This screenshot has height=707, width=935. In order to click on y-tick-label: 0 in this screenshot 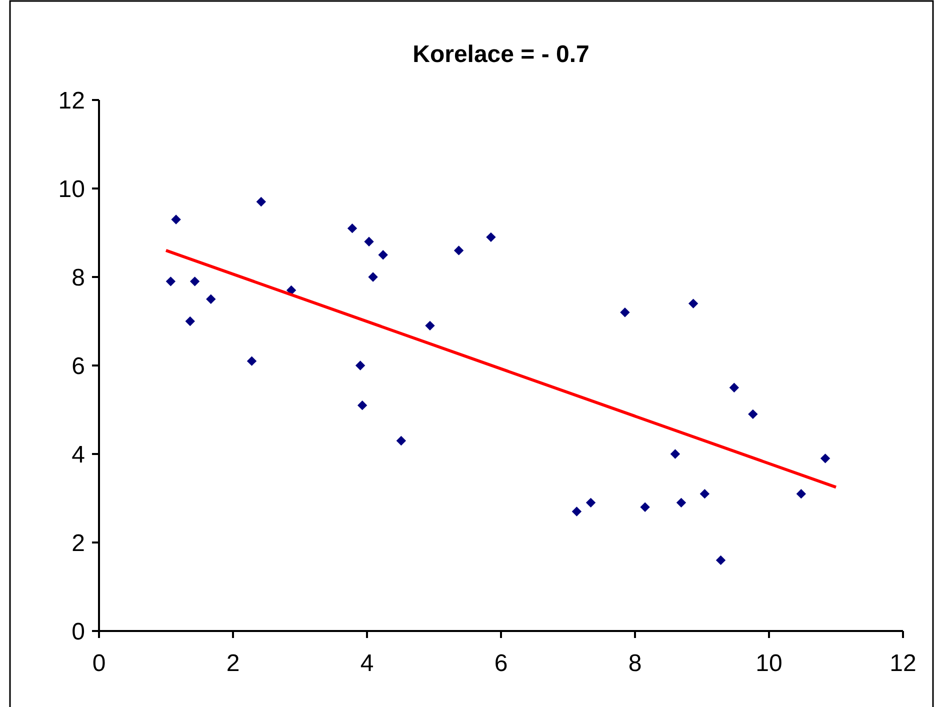, I will do `click(78, 632)`.